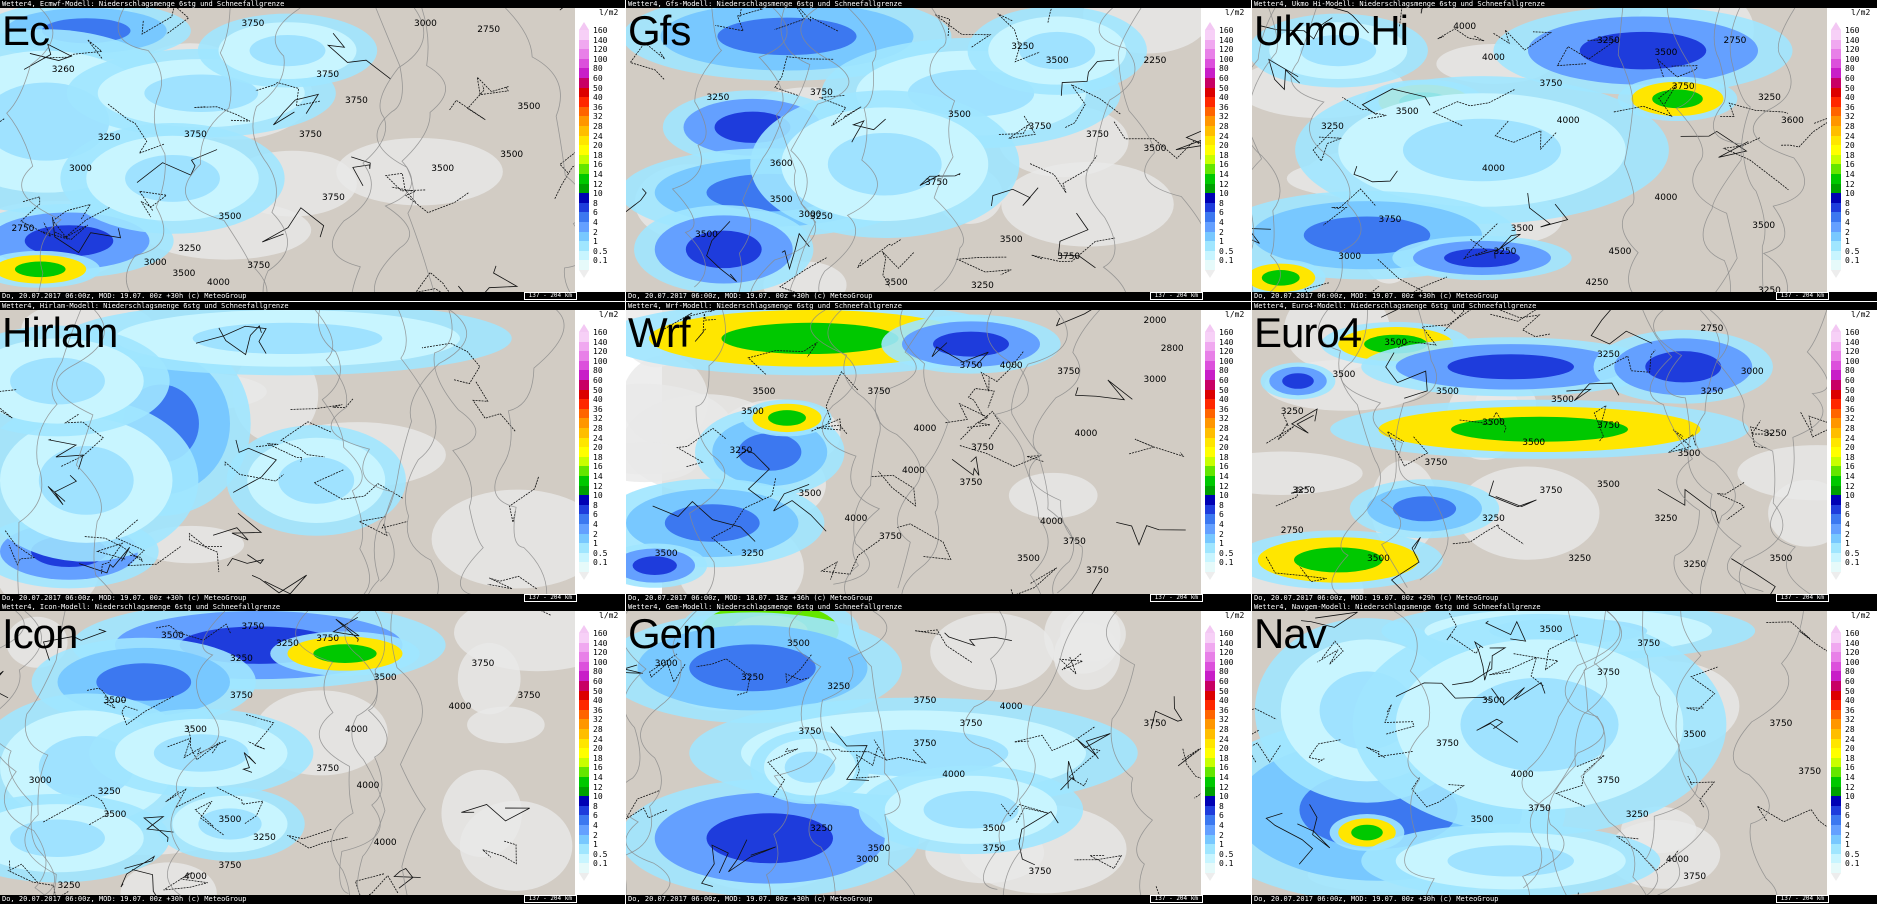  I want to click on legend-min-arrow, so click(584, 274).